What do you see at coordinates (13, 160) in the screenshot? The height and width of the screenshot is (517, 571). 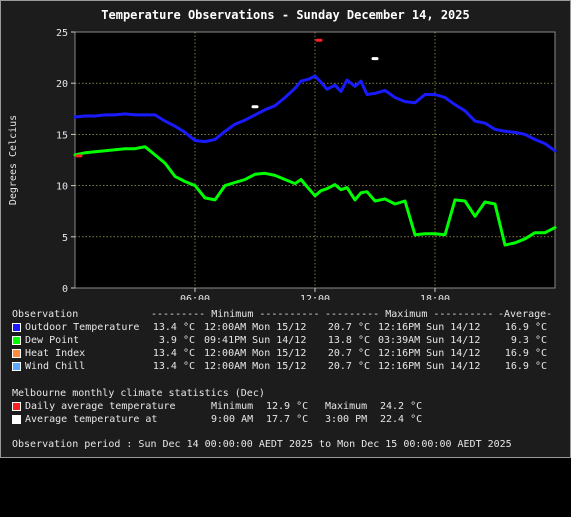 I see `y-axis-label: Degrees Celcius` at bounding box center [13, 160].